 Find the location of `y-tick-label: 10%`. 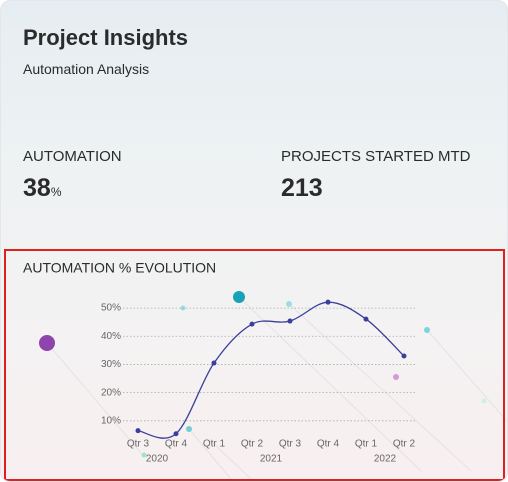

y-tick-label: 10% is located at coordinates (111, 420).